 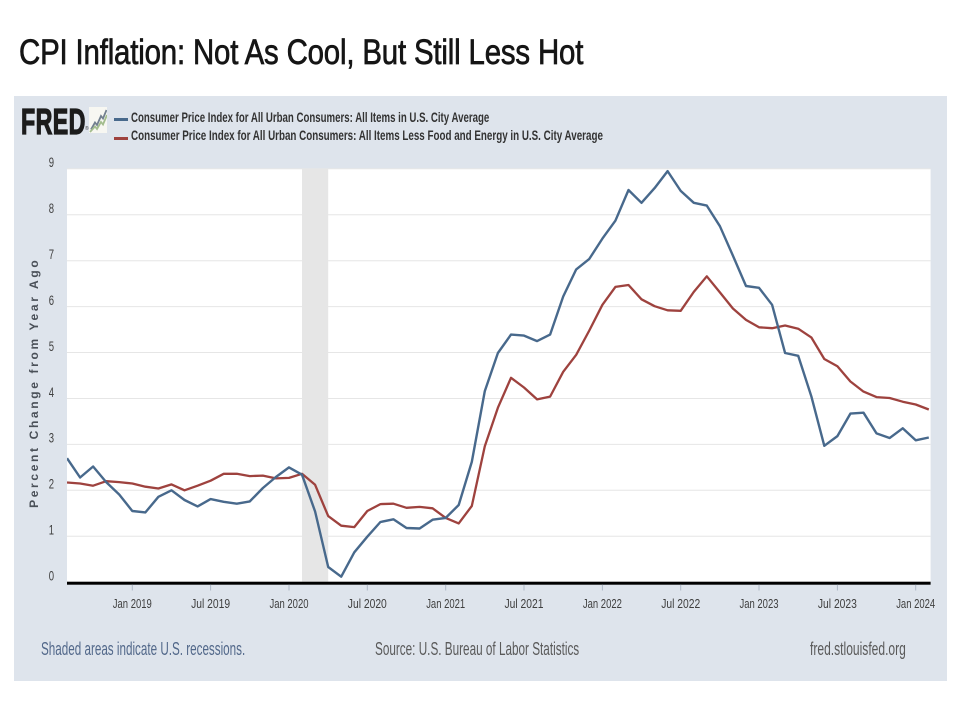 What do you see at coordinates (915, 603) in the screenshot?
I see `svg-text: Jan 2024` at bounding box center [915, 603].